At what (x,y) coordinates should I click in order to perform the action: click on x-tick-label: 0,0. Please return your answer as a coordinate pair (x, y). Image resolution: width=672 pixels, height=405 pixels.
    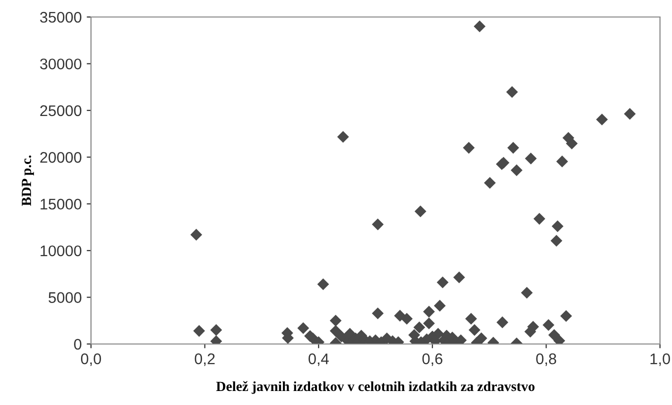
    Looking at the image, I should click on (91, 359).